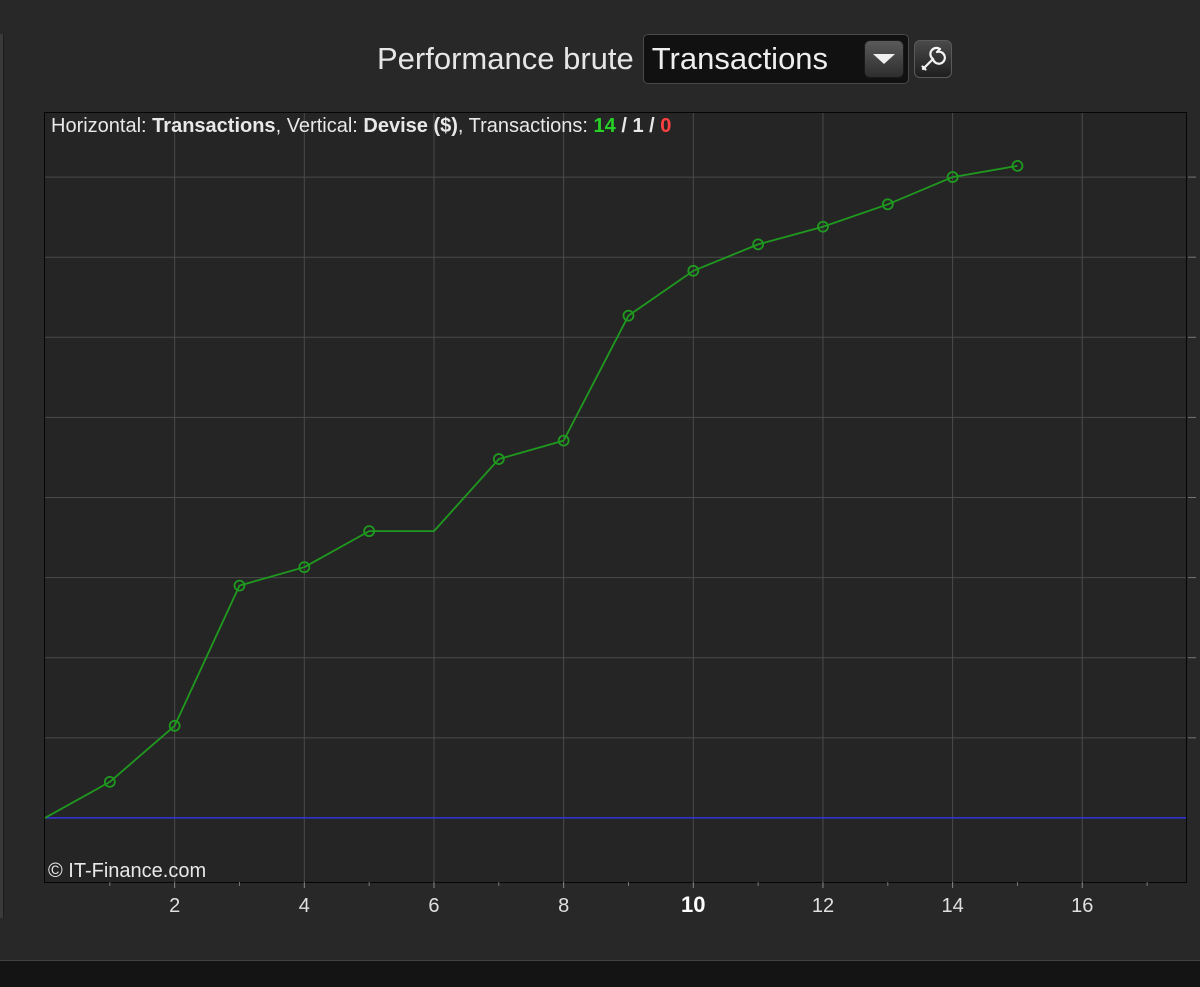  Describe the element at coordinates (693, 904) in the screenshot. I see `x-tick-label: 10` at that location.